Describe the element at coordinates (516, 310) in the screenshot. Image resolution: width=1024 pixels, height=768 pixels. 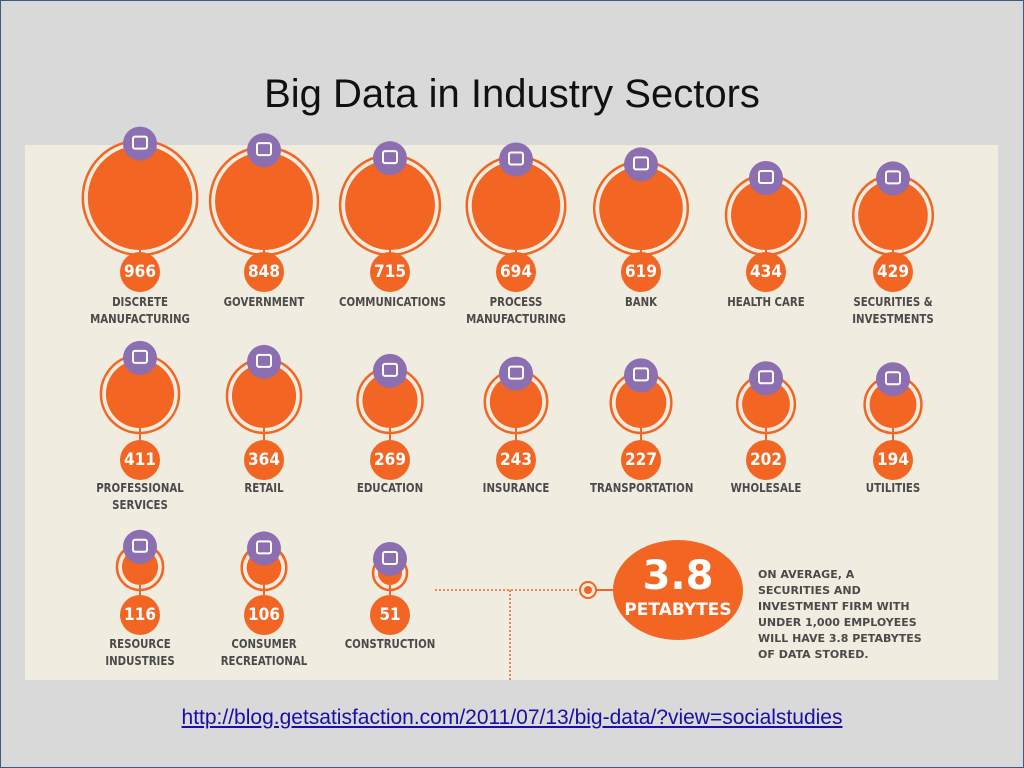
I see `sector-label: PROCESS MANUFACTURING` at that location.